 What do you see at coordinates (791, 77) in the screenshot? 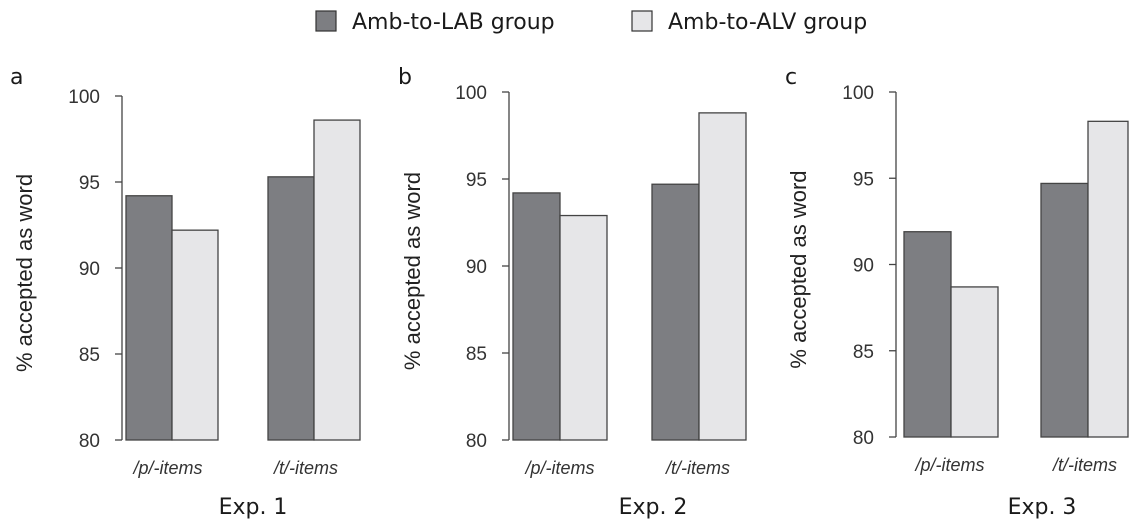
I see `panel-letter: c` at bounding box center [791, 77].